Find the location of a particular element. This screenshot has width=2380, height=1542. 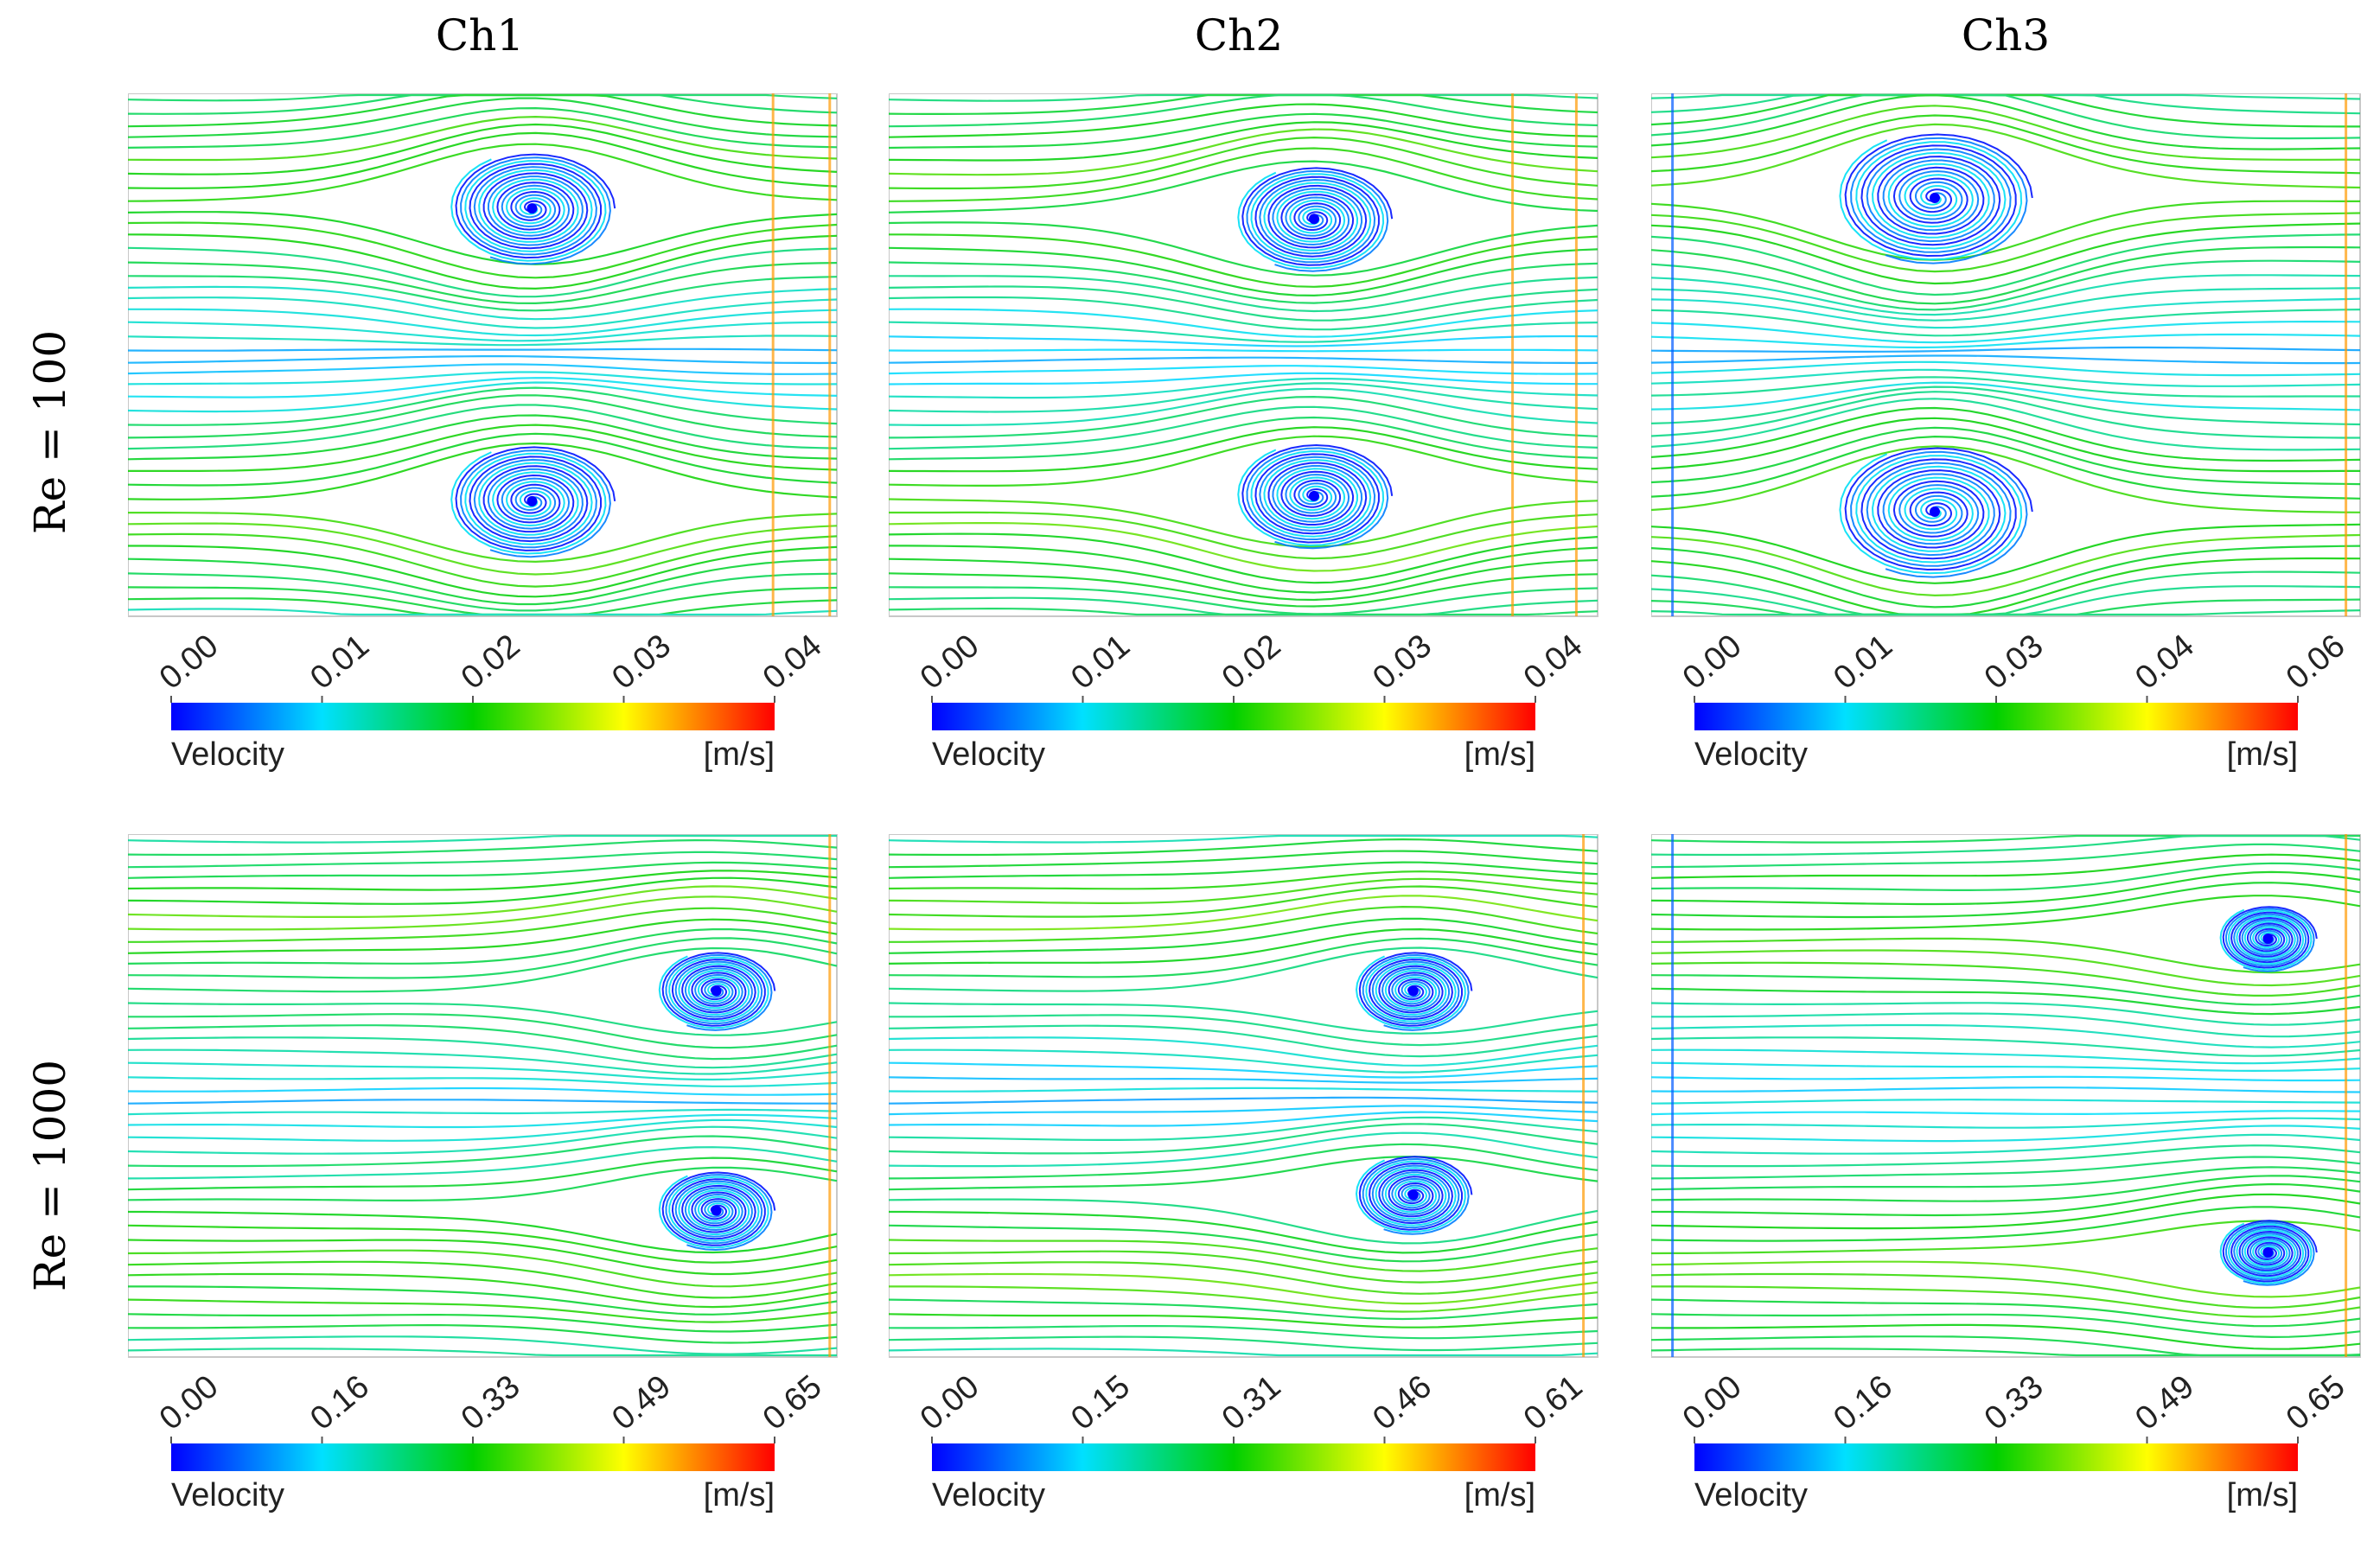

vortex is located at coordinates (1316, 220).